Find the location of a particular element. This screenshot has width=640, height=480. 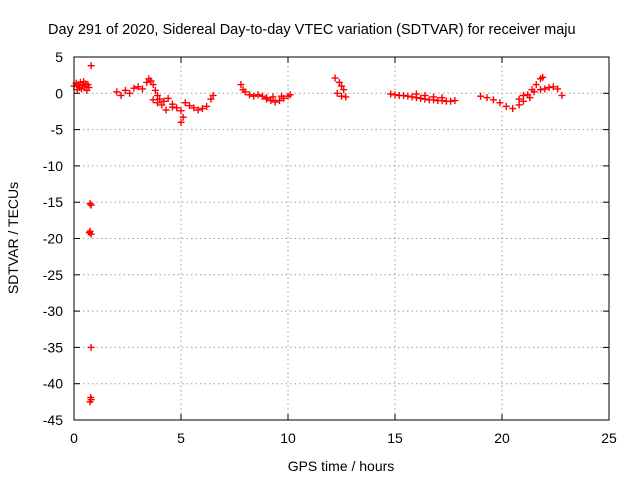

x-tick-label: 15 is located at coordinates (395, 438).